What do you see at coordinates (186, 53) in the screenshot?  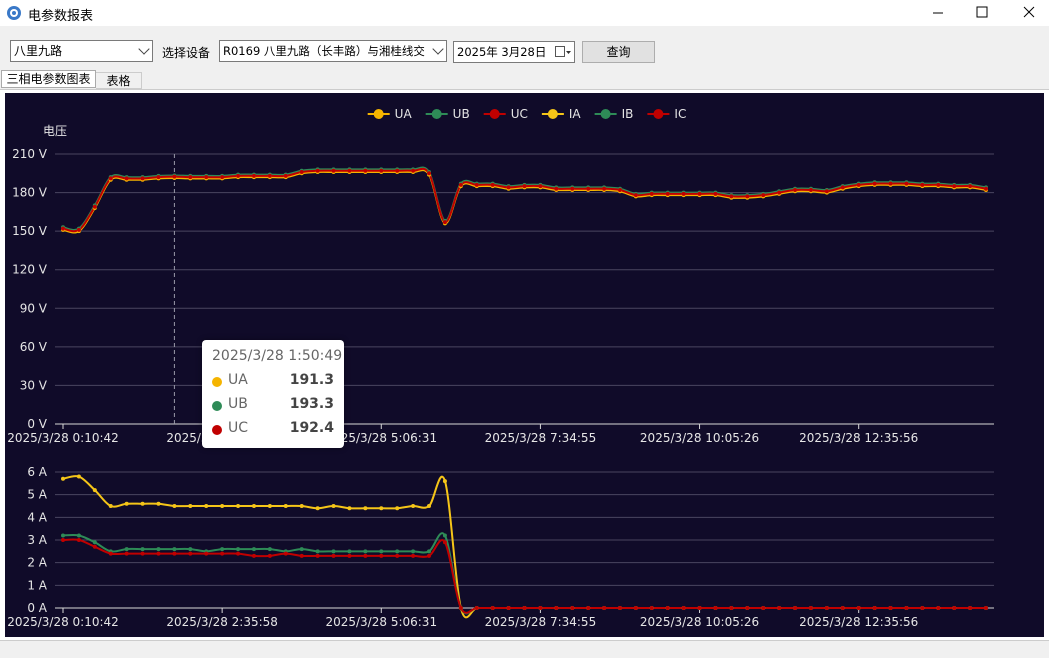 I see `device-label: 选择设备` at bounding box center [186, 53].